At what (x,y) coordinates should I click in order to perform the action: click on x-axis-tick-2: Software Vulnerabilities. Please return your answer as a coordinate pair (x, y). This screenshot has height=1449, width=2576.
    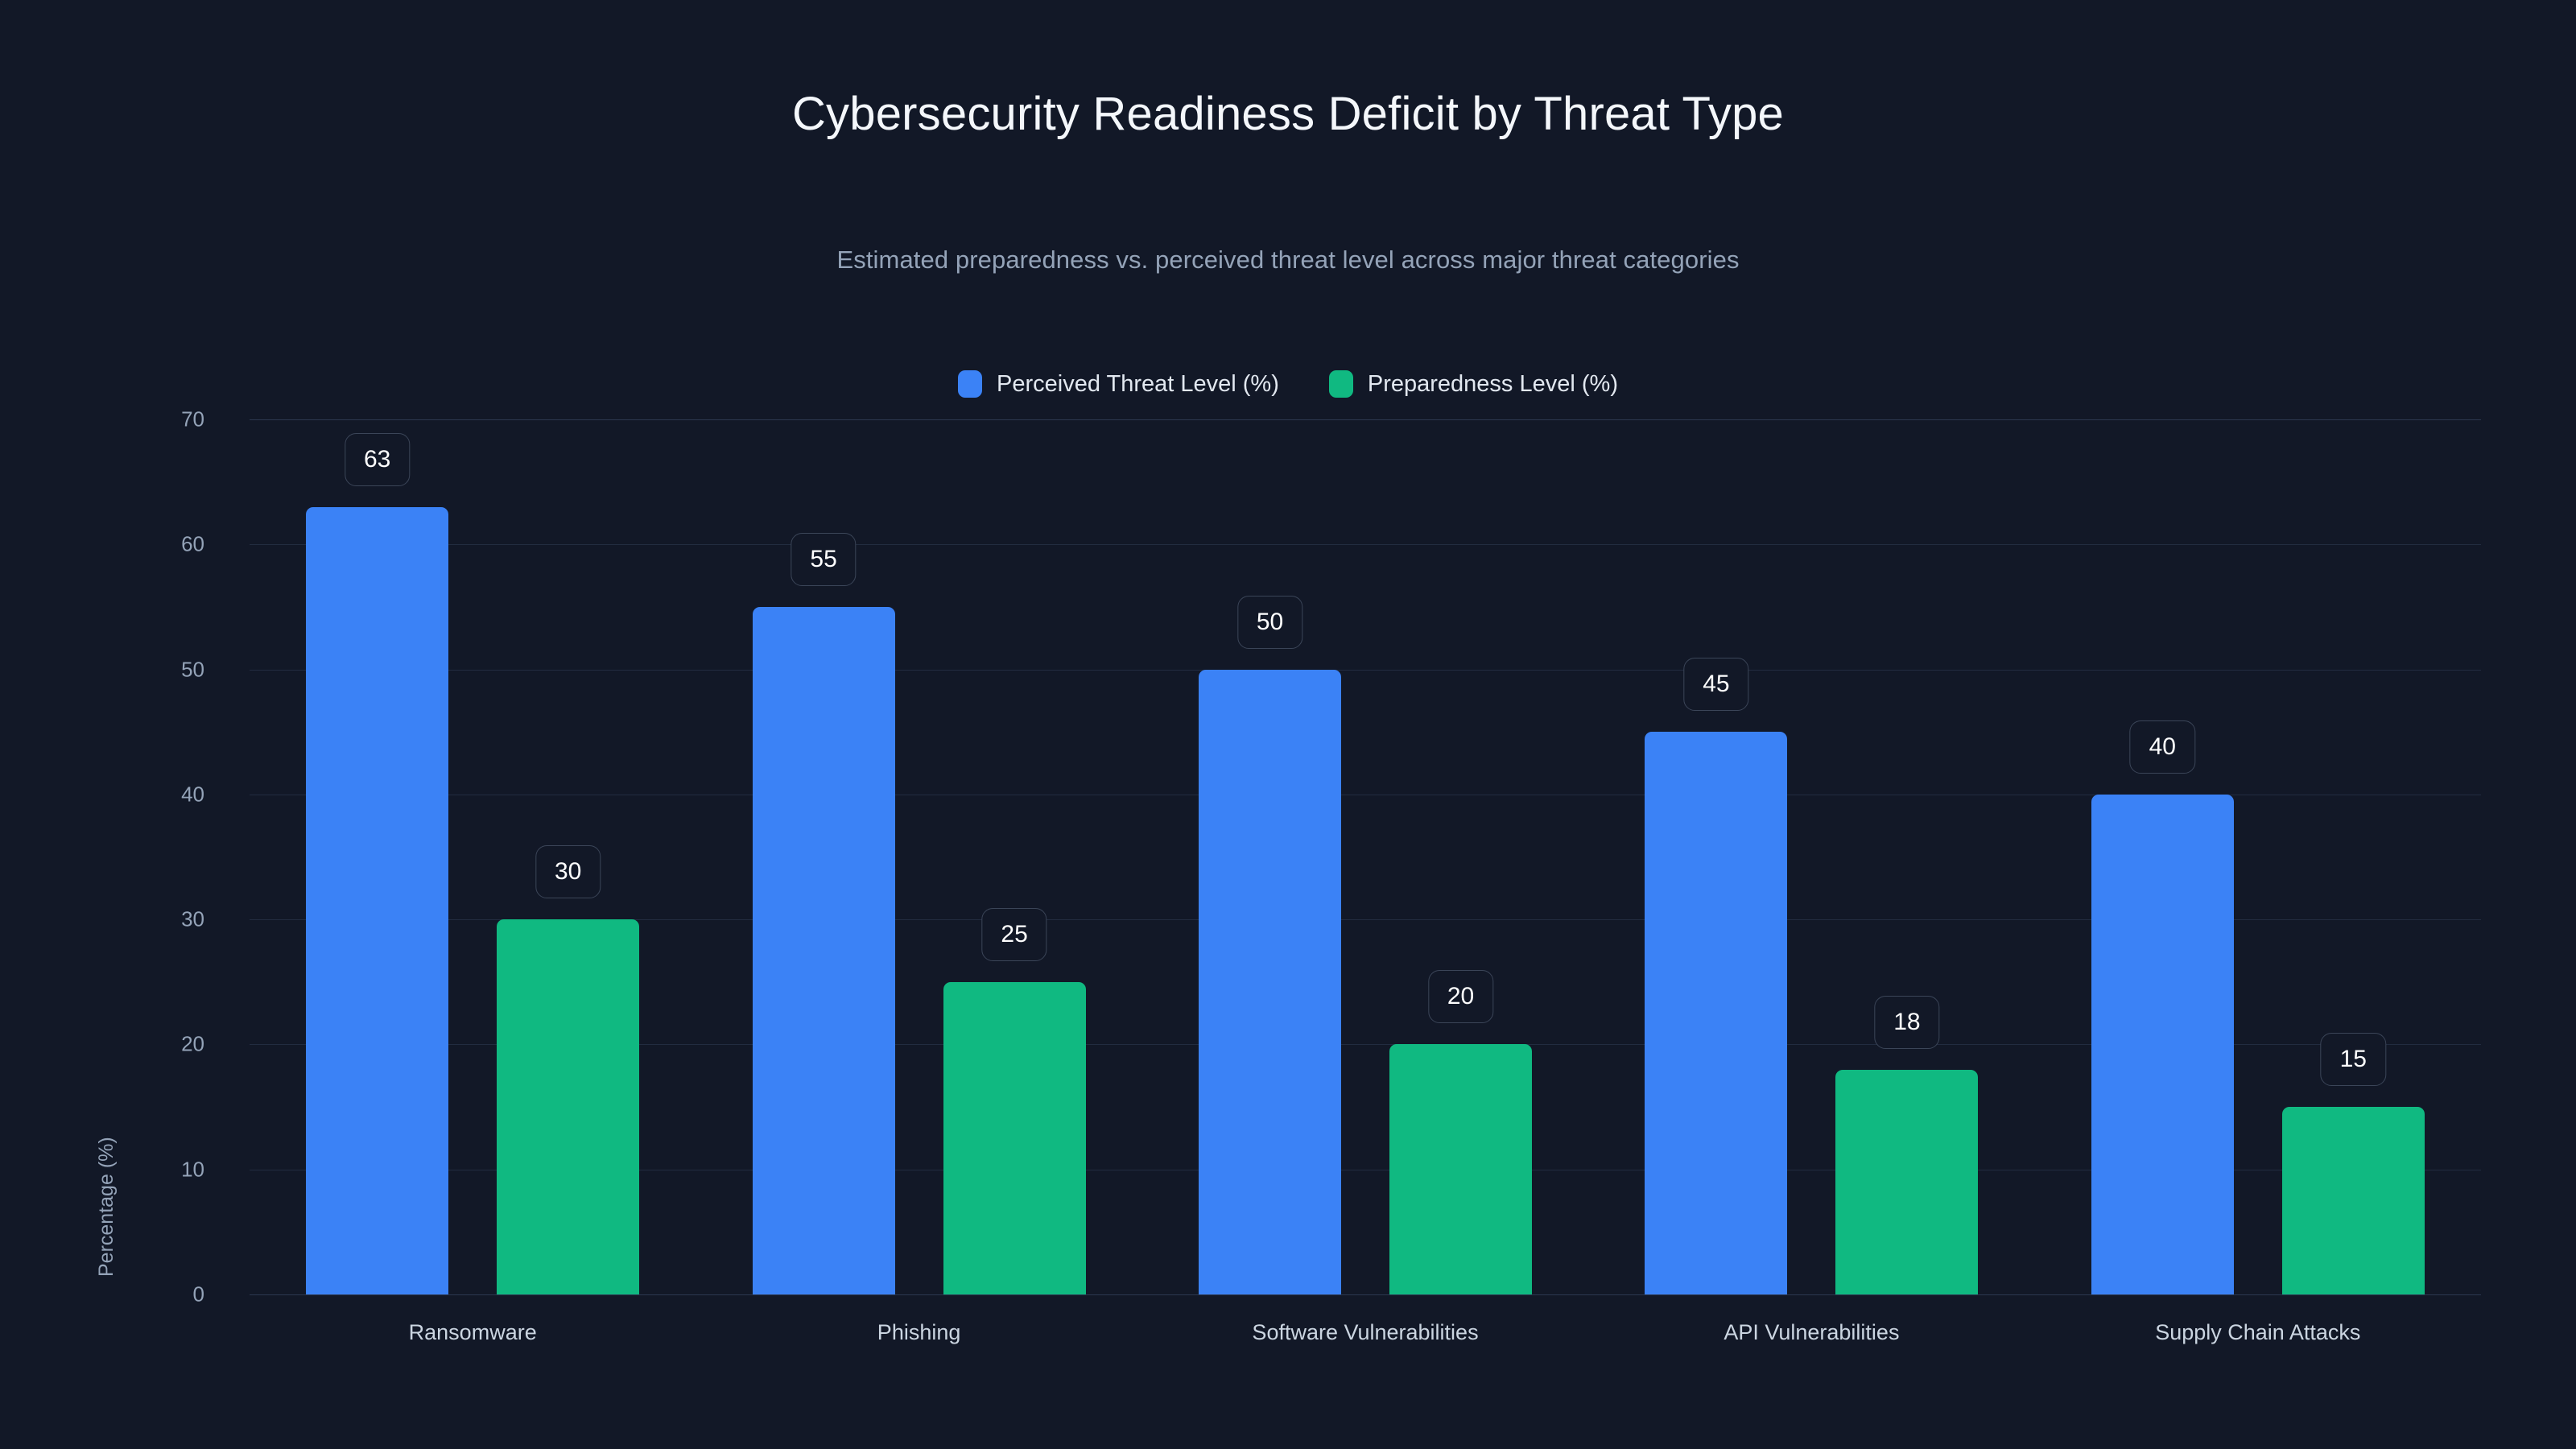
    Looking at the image, I should click on (1365, 1332).